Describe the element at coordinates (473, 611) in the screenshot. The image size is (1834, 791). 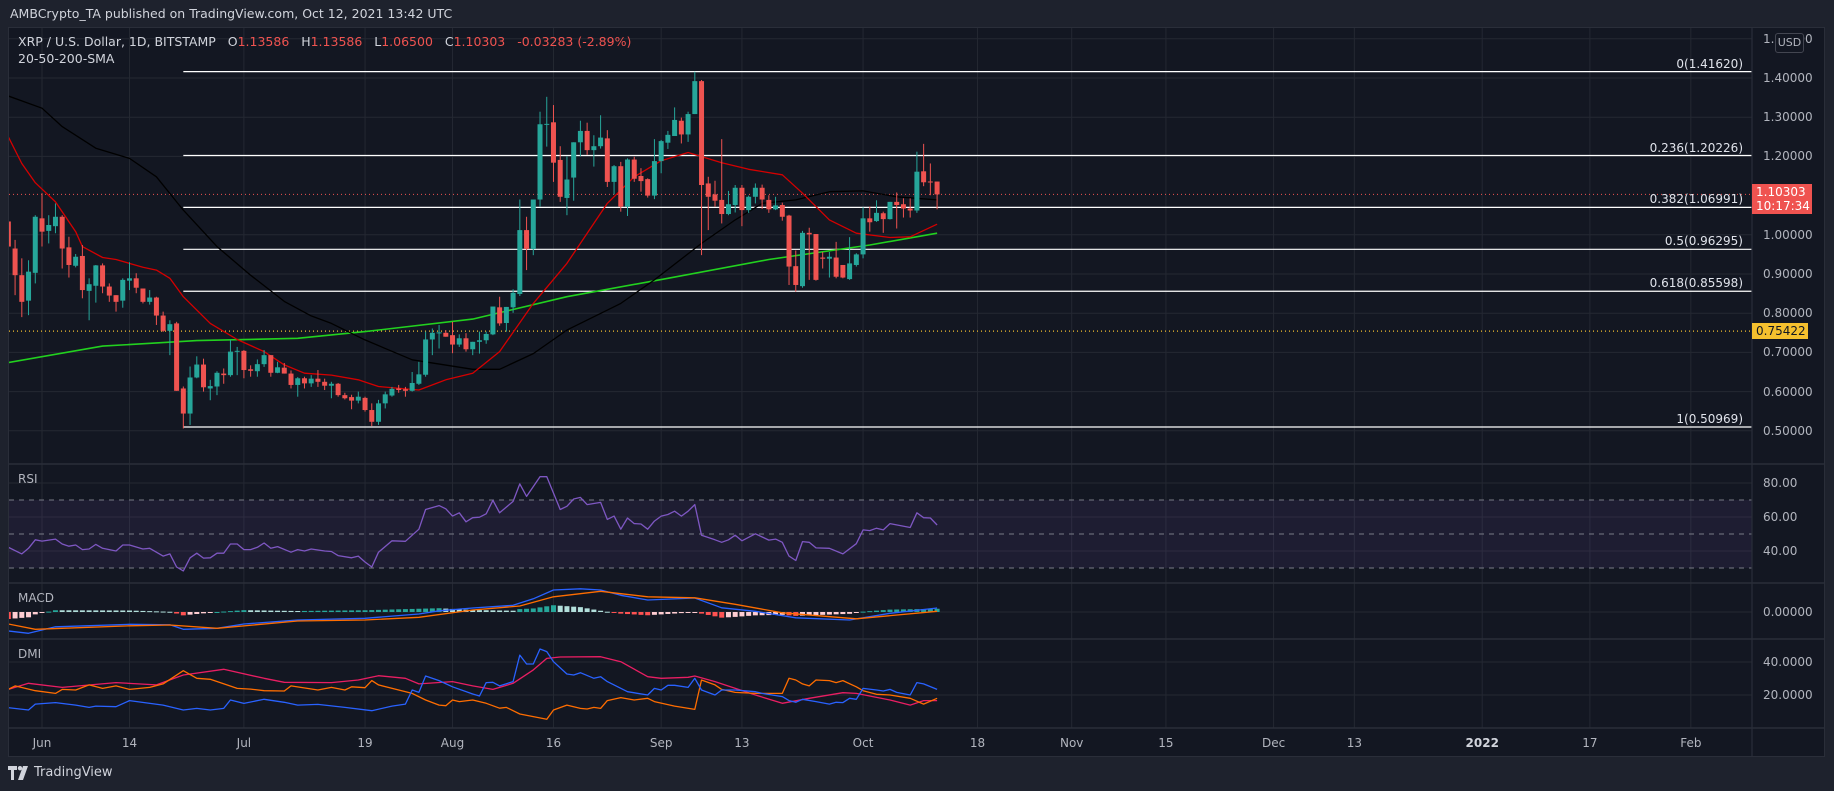
I see `macd-pane` at that location.